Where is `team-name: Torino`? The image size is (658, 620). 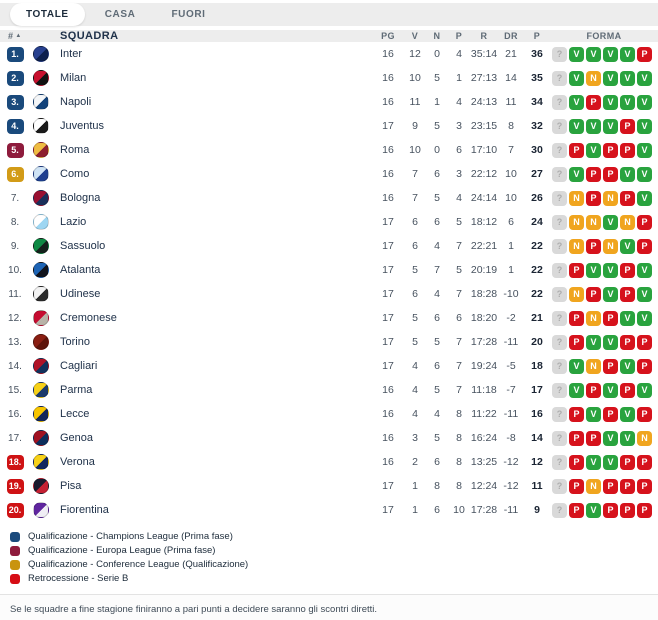
team-name: Torino is located at coordinates (75, 342).